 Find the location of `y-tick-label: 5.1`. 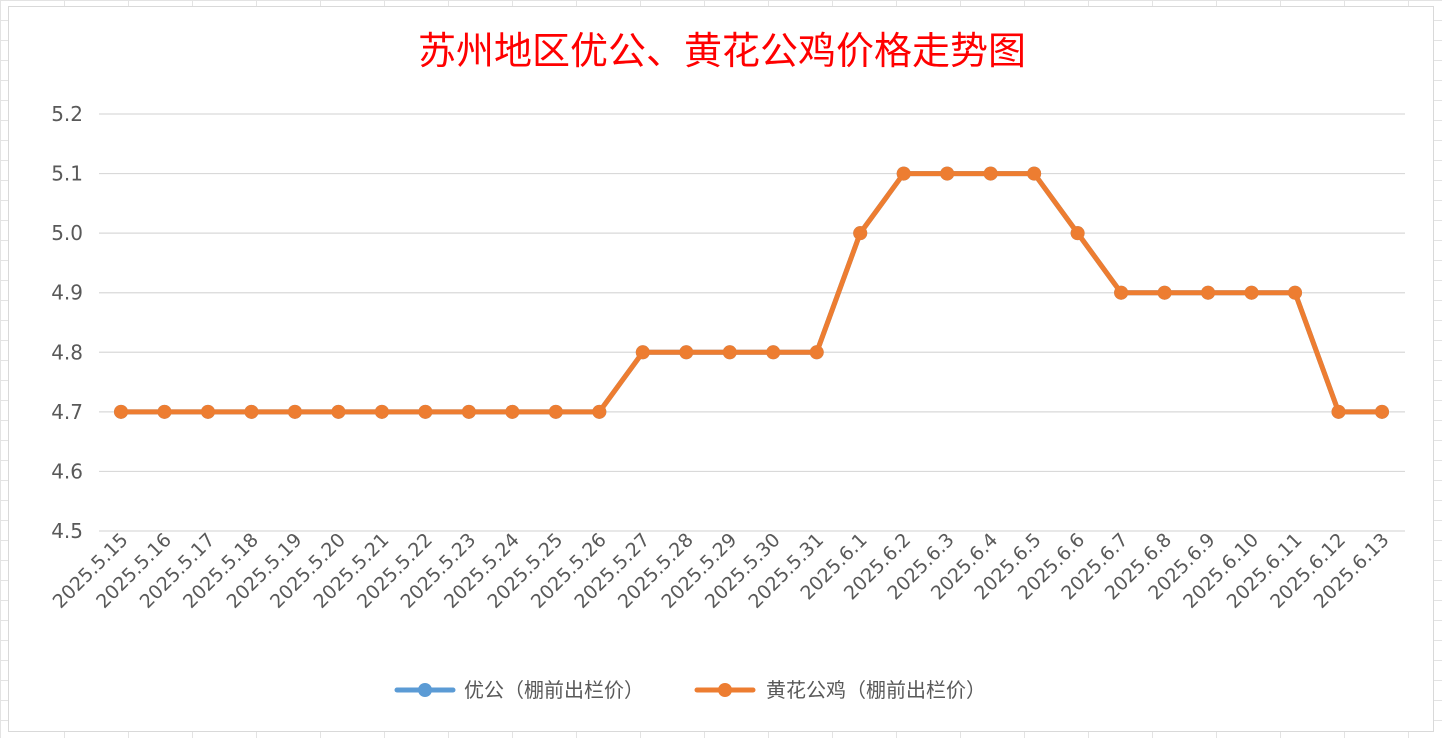

y-tick-label: 5.1 is located at coordinates (67, 174).